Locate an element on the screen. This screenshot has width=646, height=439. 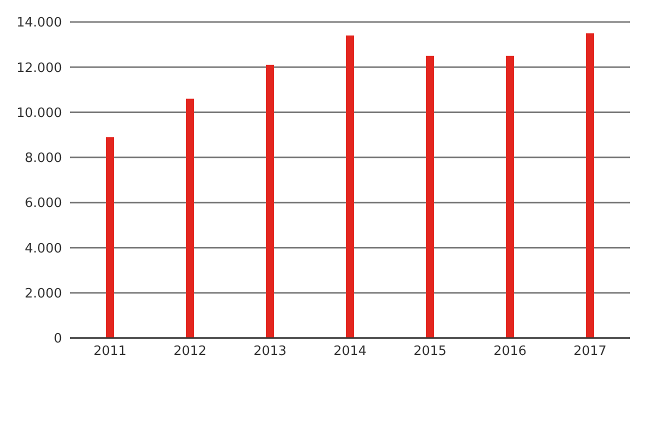
x-tick-label: 2017 is located at coordinates (590, 352).